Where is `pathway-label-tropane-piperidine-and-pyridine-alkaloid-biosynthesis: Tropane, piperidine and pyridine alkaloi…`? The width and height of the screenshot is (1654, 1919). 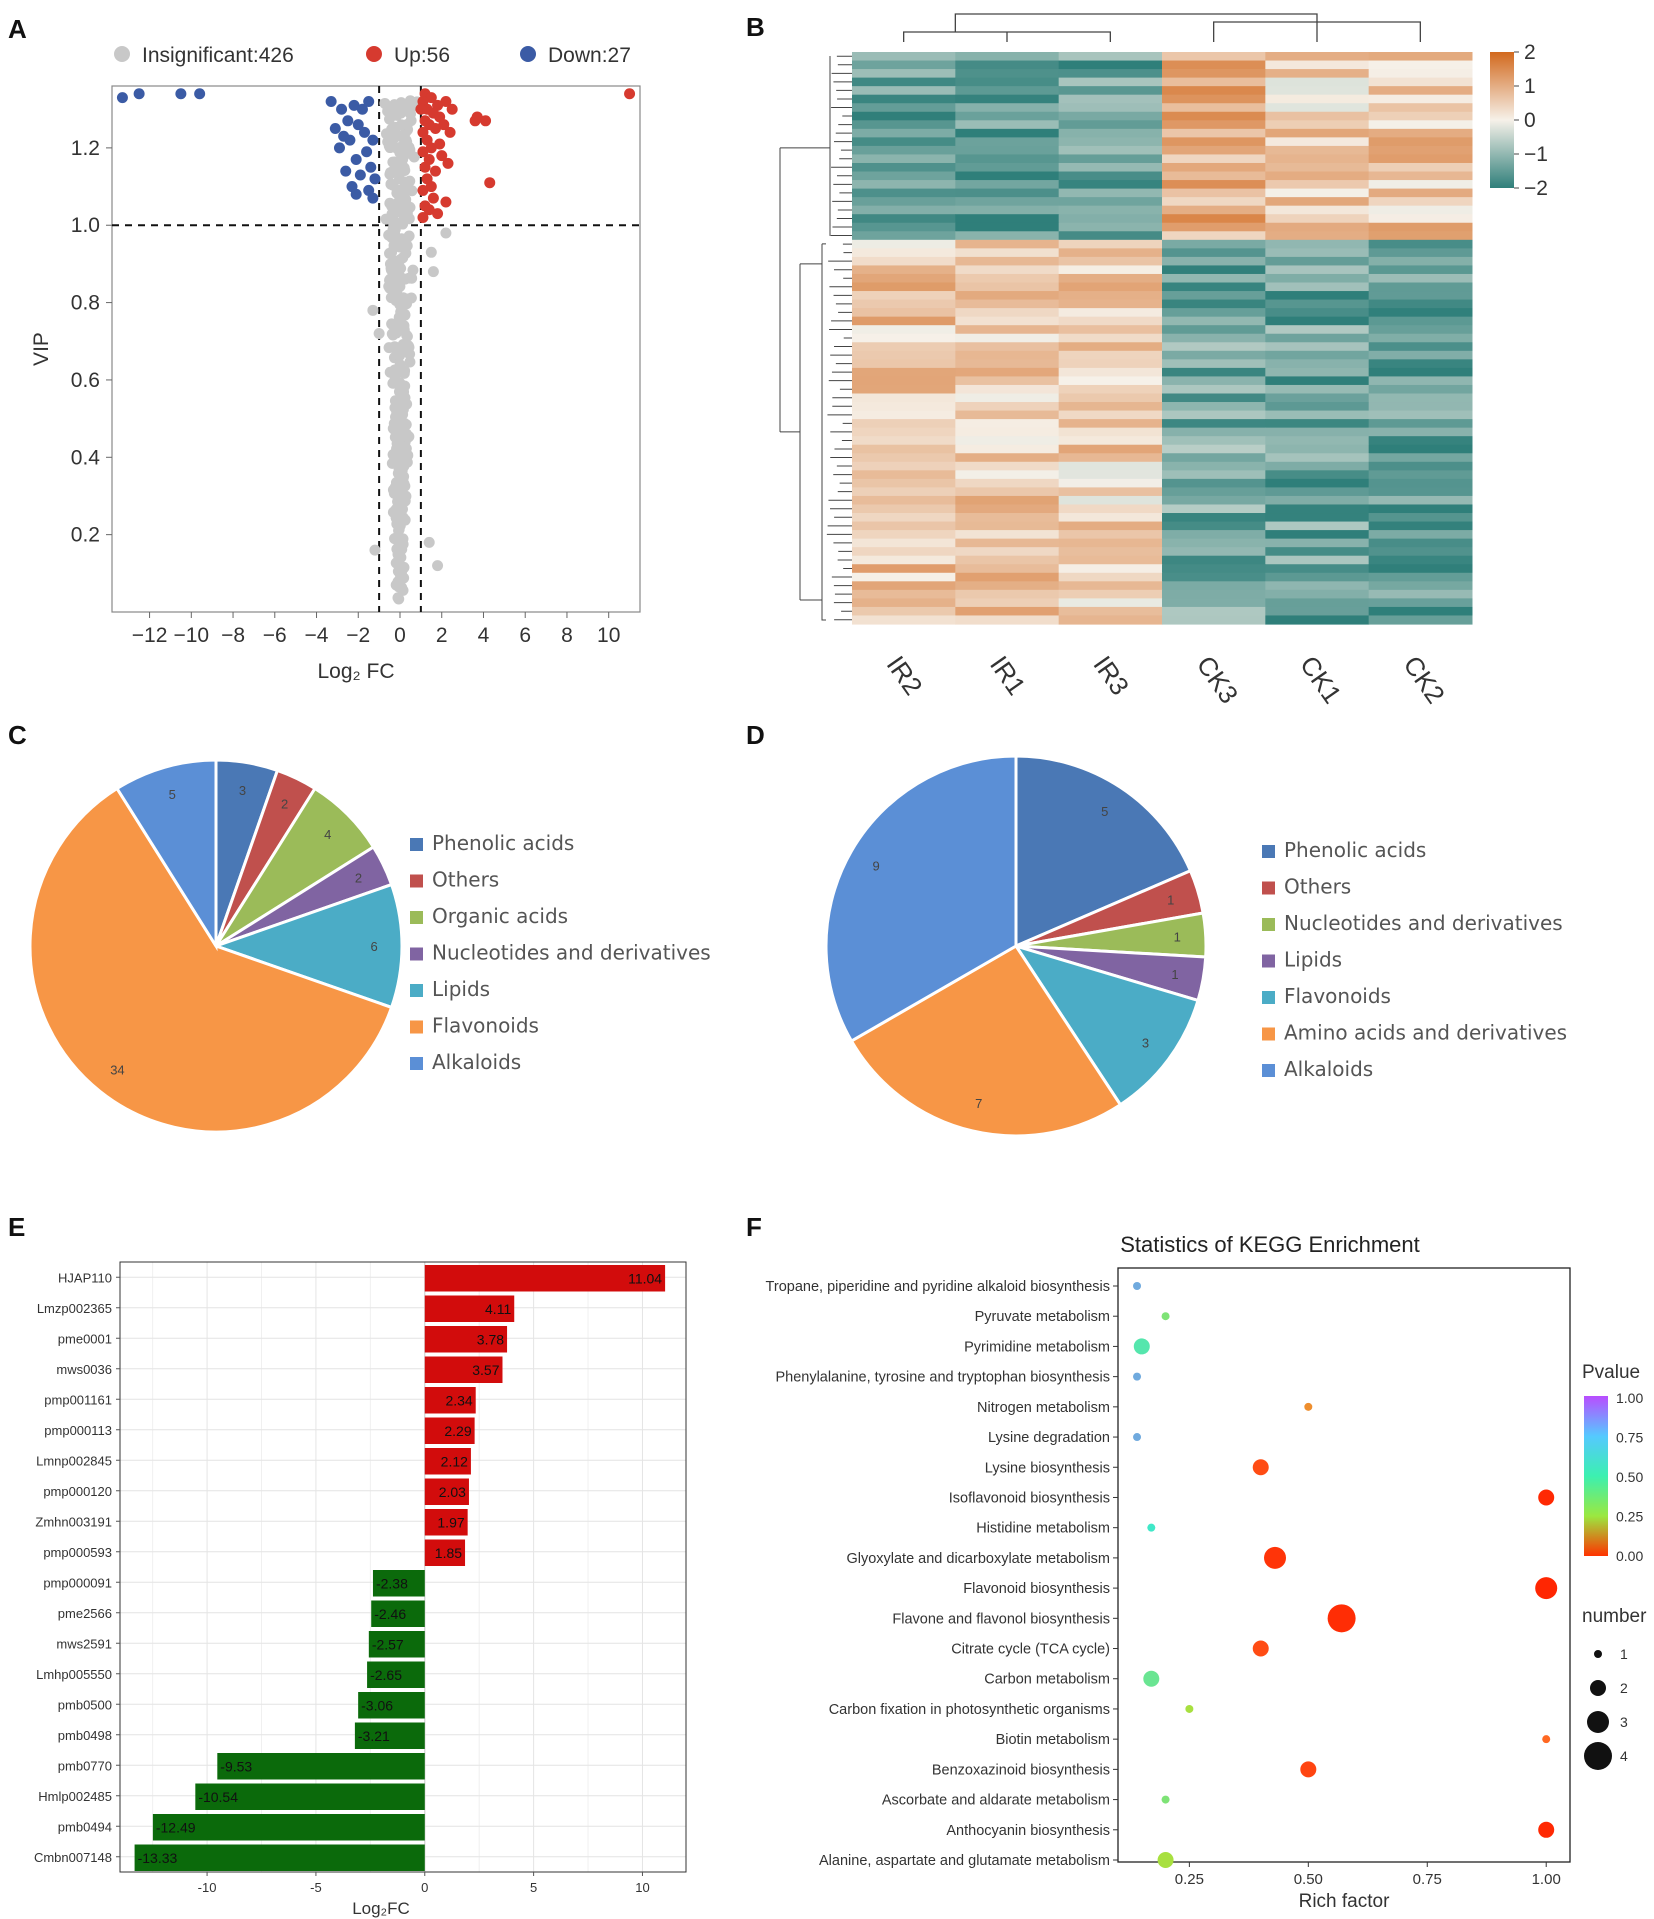
pathway-label-tropane-piperidine-and-pyridine-alkaloid-biosynthesis: Tropane, piperidine and pyridine alkaloi… is located at coordinates (938, 1287).